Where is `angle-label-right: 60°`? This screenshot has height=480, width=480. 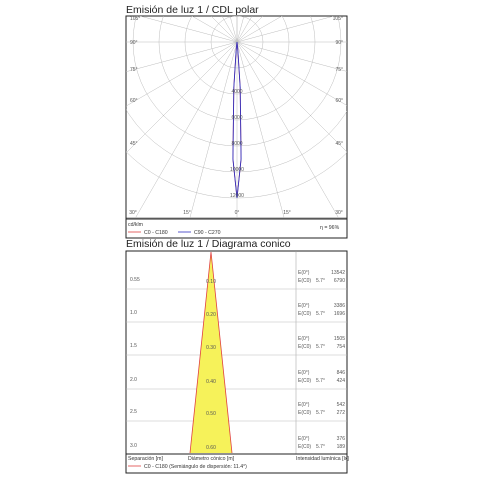
angle-label-right: 60° is located at coordinates (339, 101).